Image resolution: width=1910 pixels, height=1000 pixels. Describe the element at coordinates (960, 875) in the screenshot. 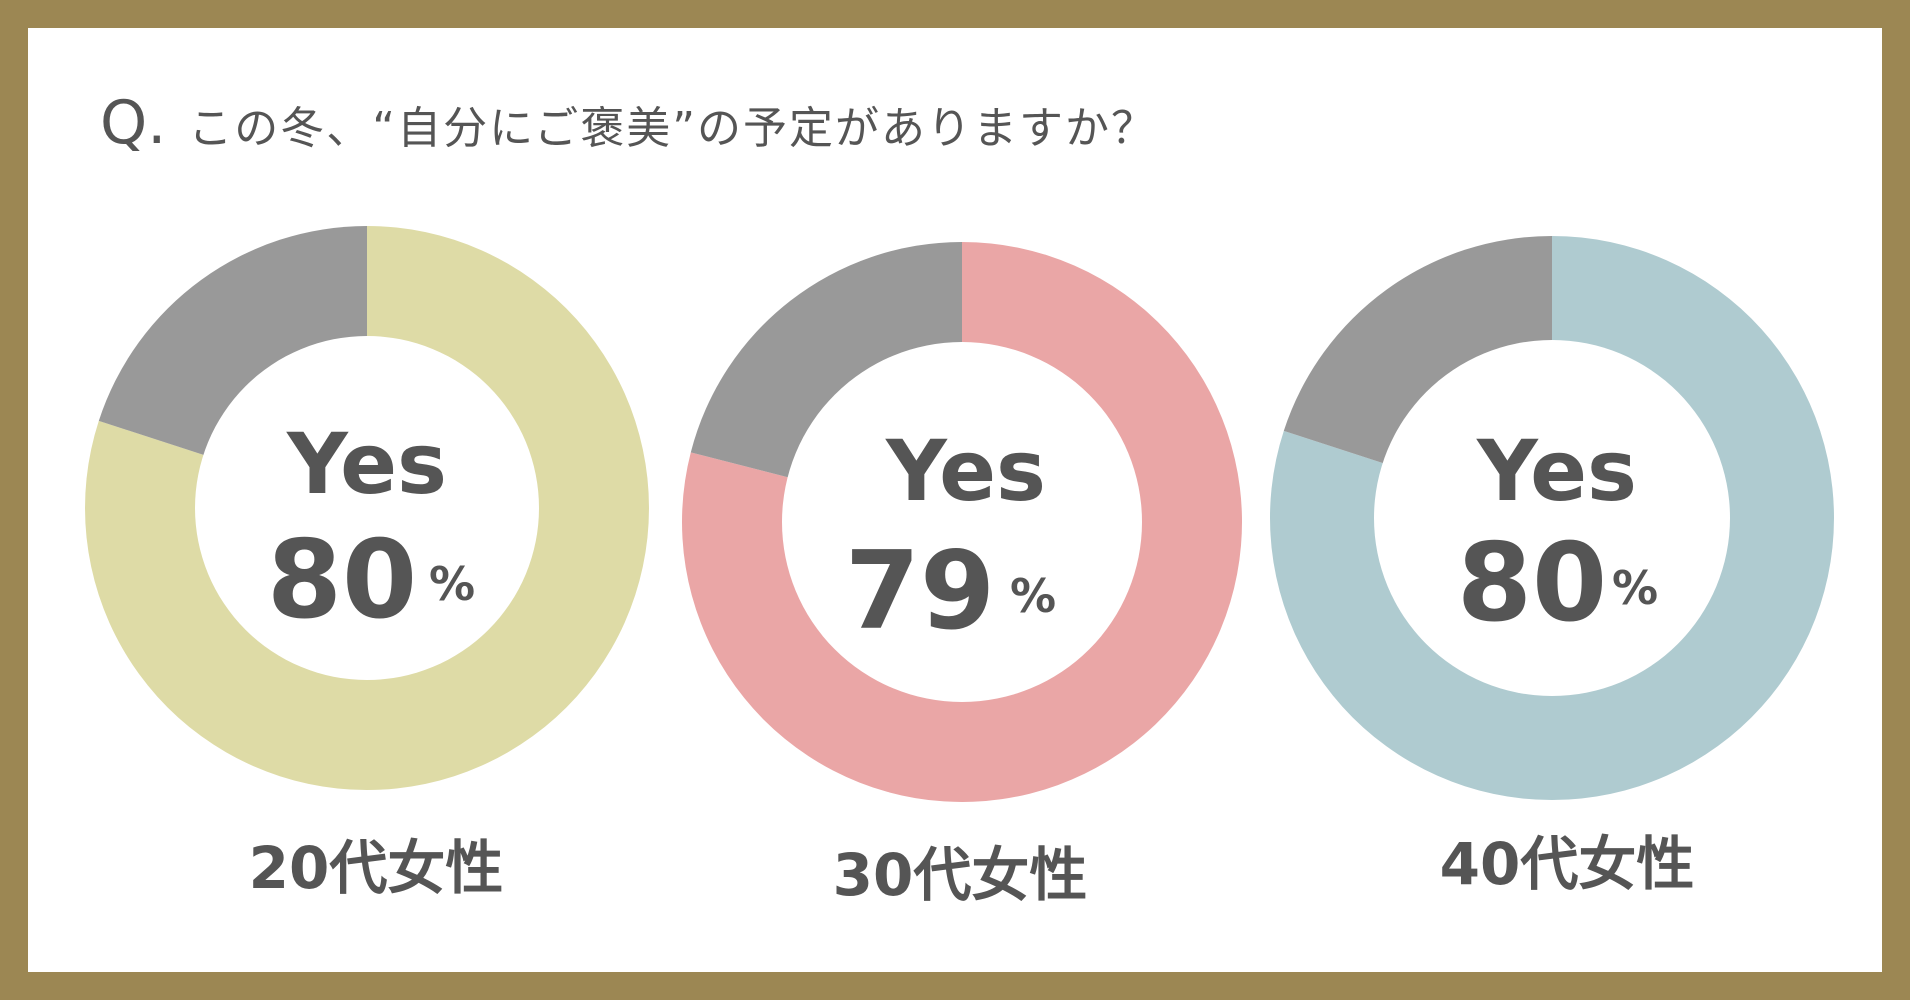

I see `category-label: 30代女性` at that location.